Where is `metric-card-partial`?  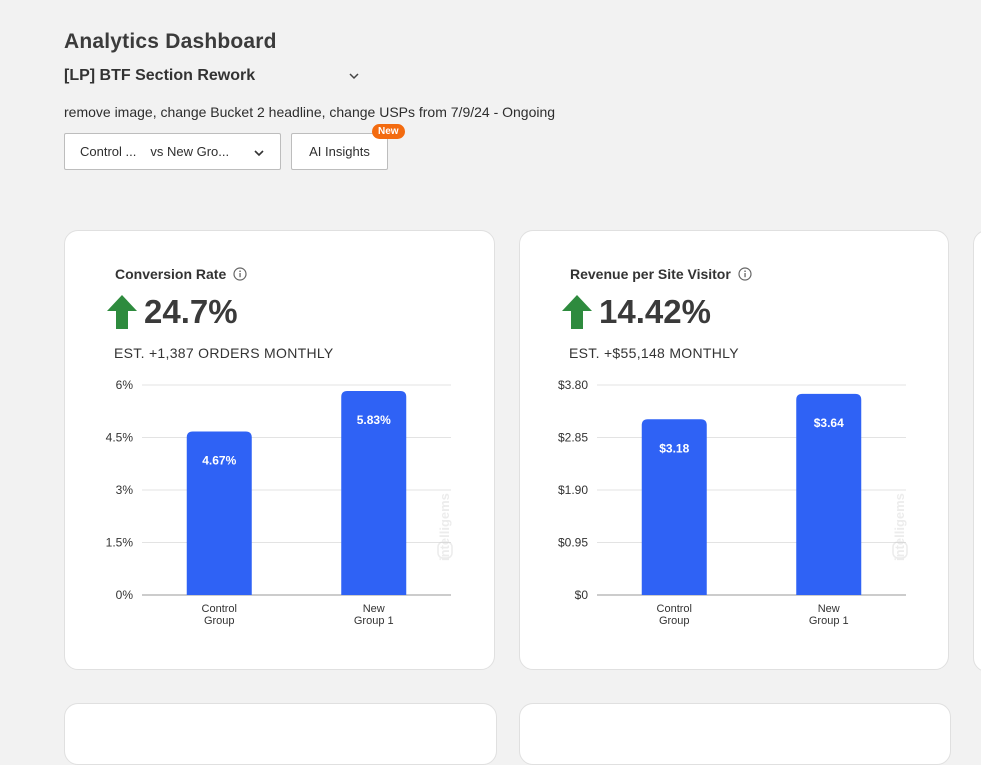
metric-card-partial is located at coordinates (977, 451).